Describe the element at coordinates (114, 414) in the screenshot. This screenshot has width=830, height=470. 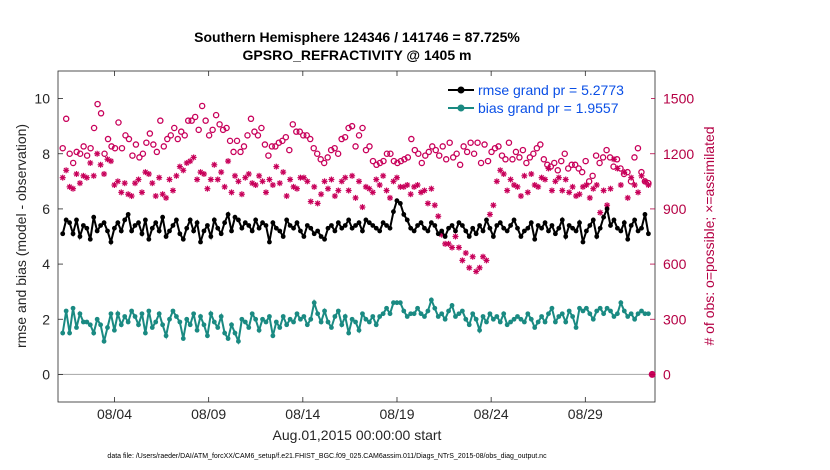
I see `x-tick-label: 08/04` at that location.